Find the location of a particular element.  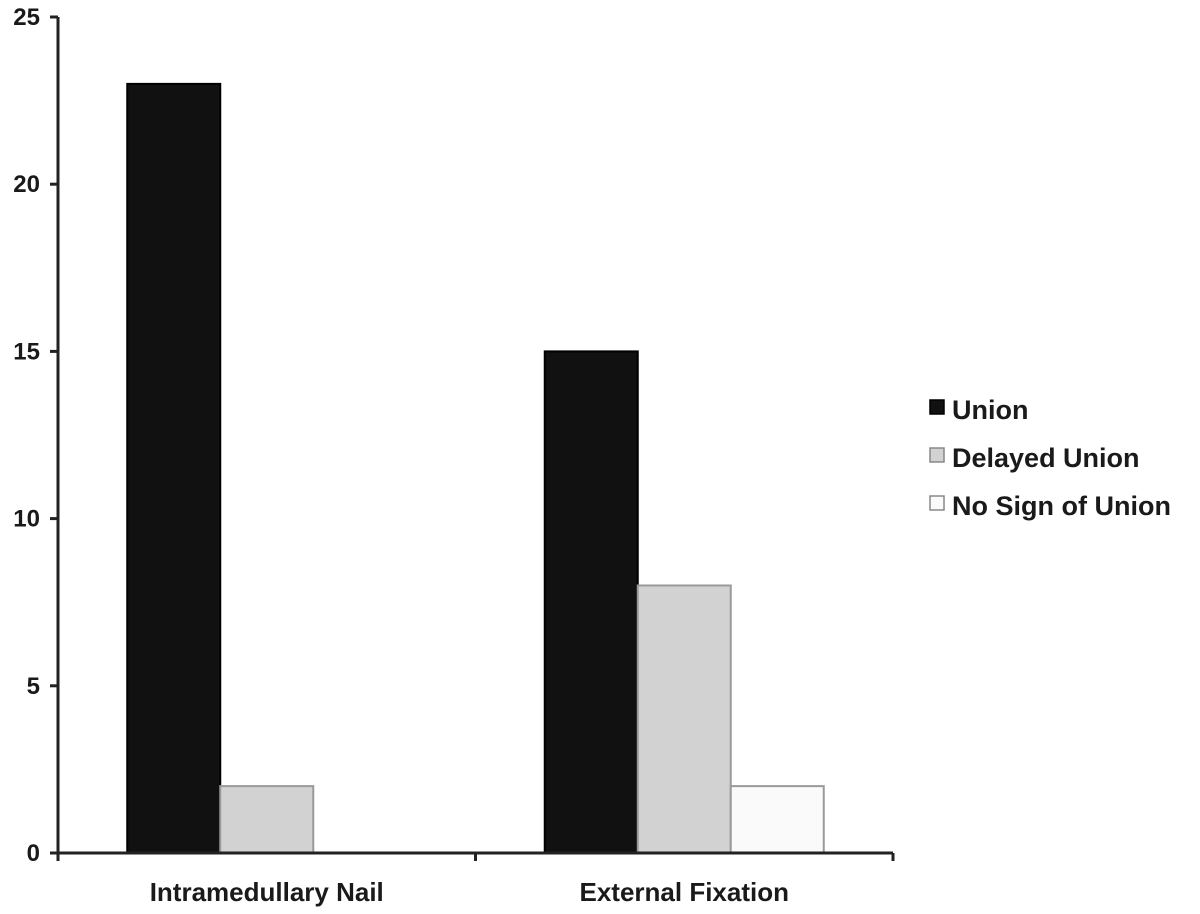

legend-label-delayed-union: Delayed Union is located at coordinates (1046, 458).